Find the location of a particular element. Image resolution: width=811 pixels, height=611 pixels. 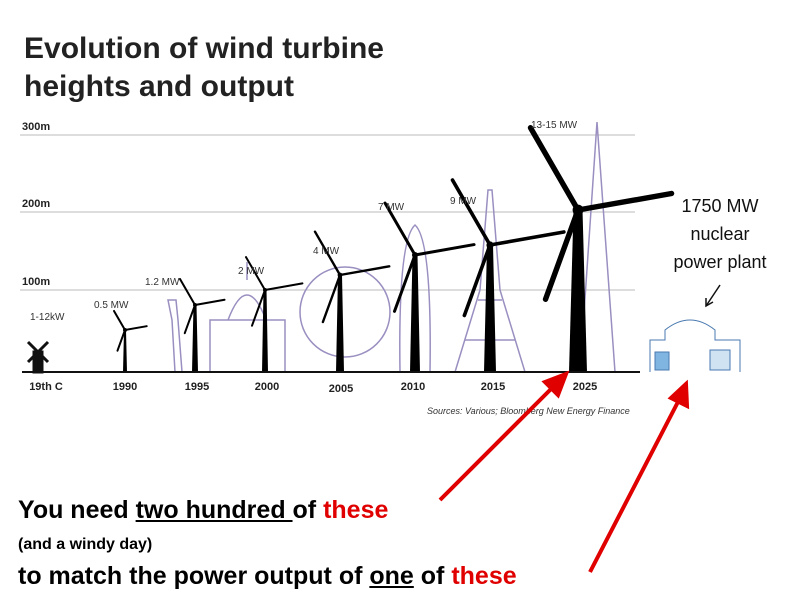

plant-outline is located at coordinates (695, 345).